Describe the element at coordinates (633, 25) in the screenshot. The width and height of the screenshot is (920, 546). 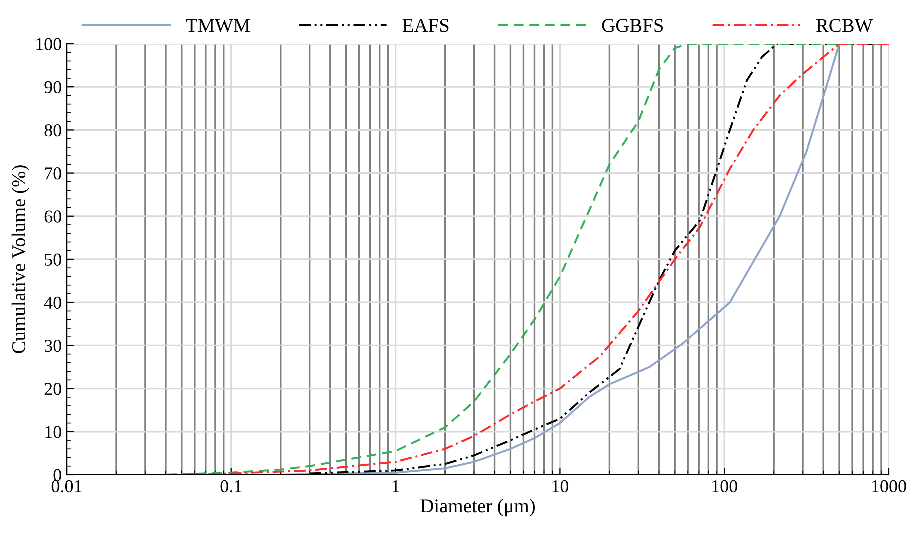
I see `legend-label: GGBFS` at that location.